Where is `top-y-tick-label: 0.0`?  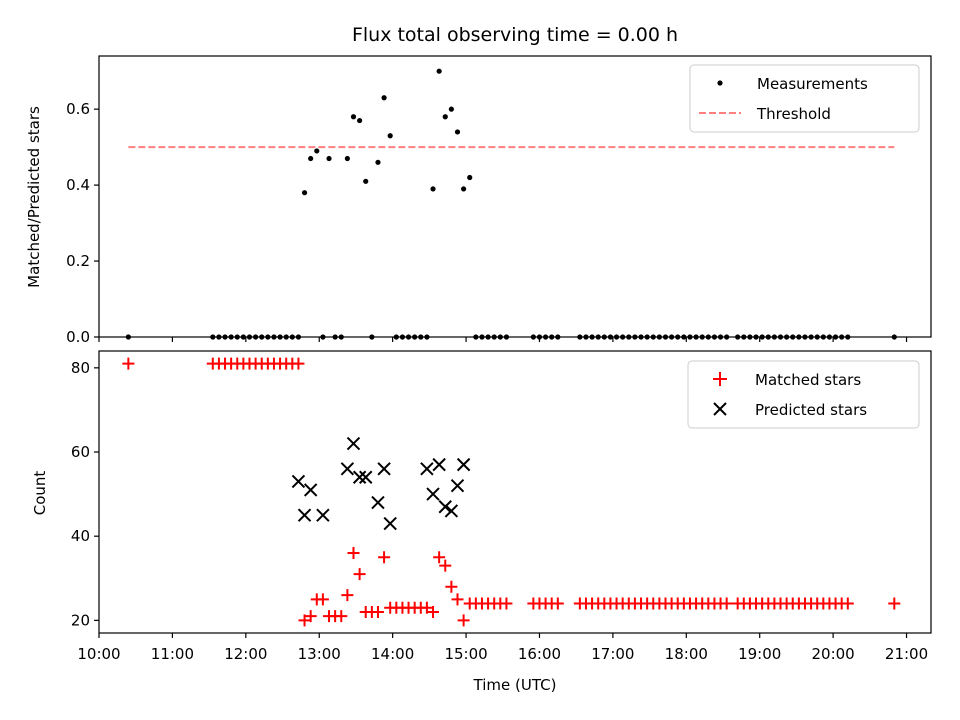 top-y-tick-label: 0.0 is located at coordinates (78, 337).